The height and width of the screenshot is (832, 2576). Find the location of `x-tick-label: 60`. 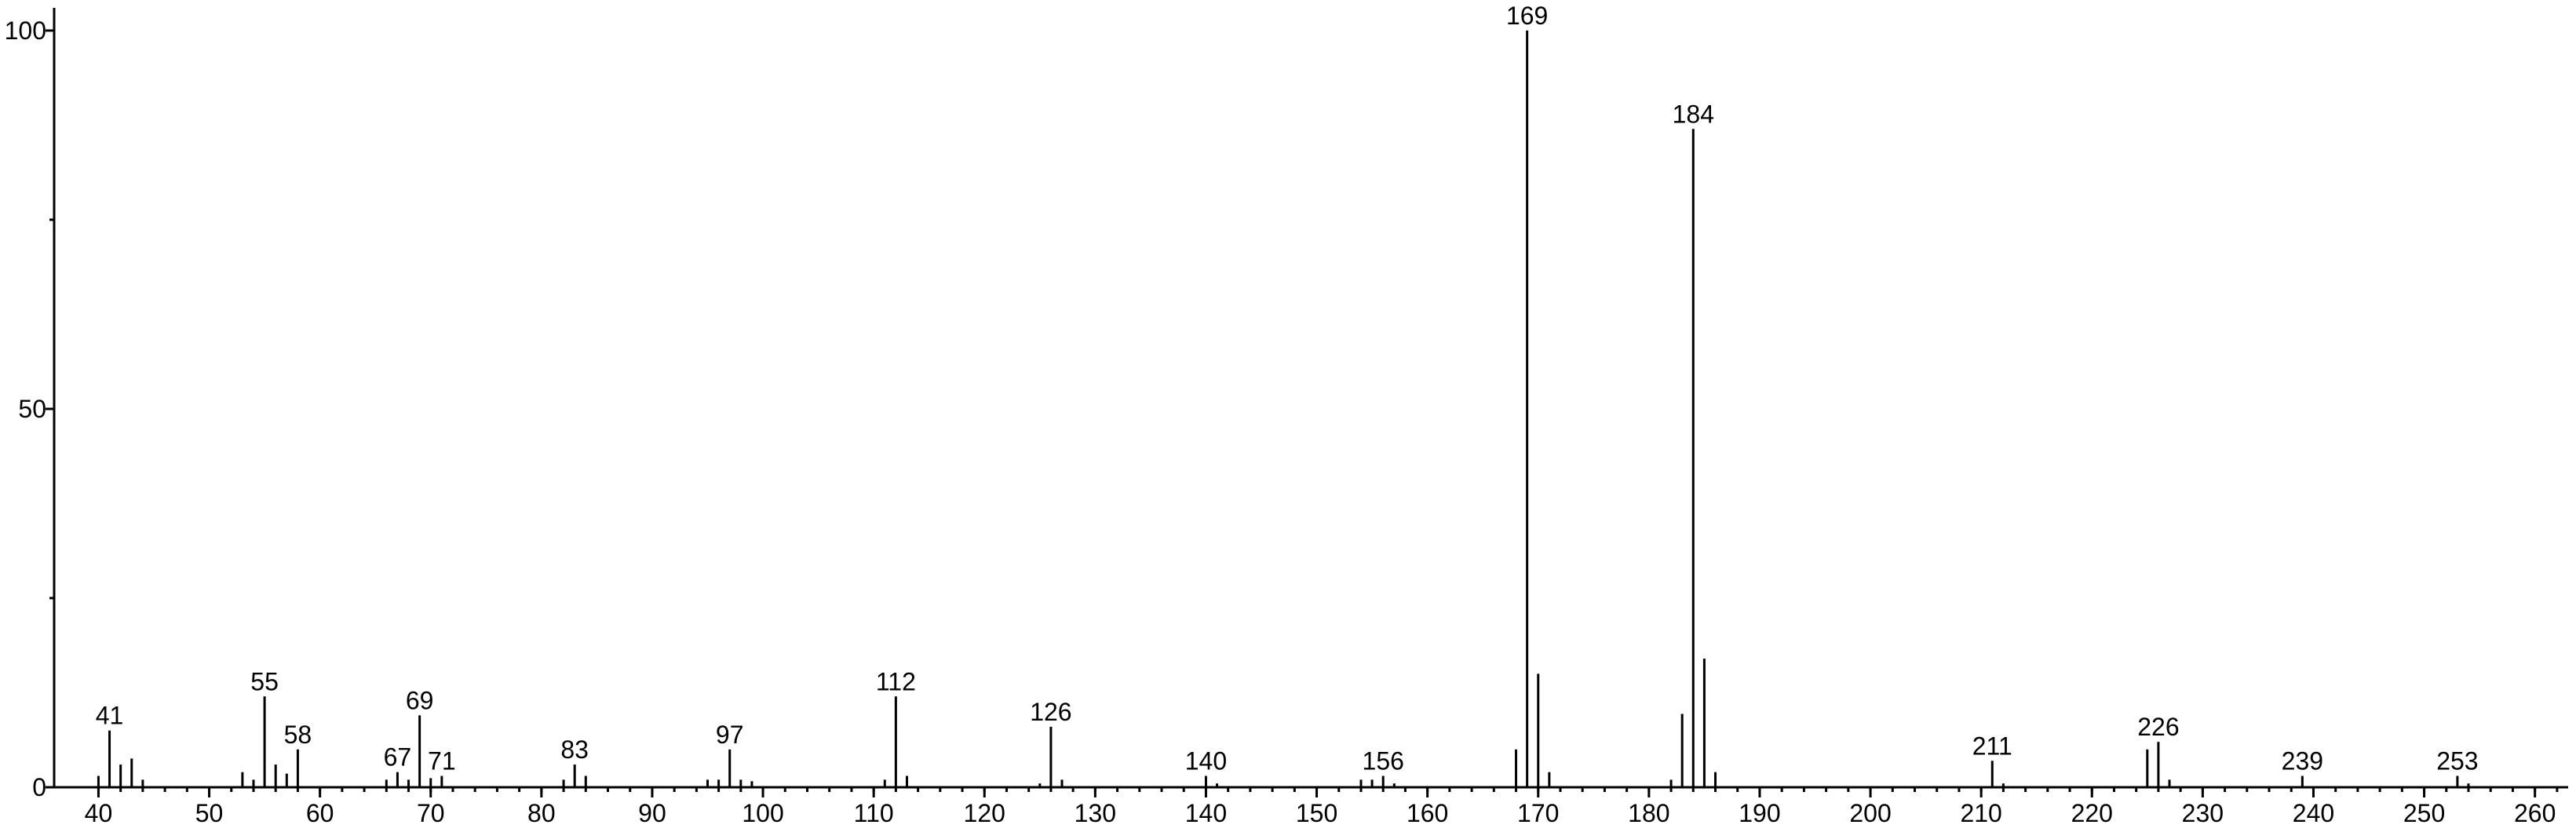

x-tick-label: 60 is located at coordinates (320, 813).